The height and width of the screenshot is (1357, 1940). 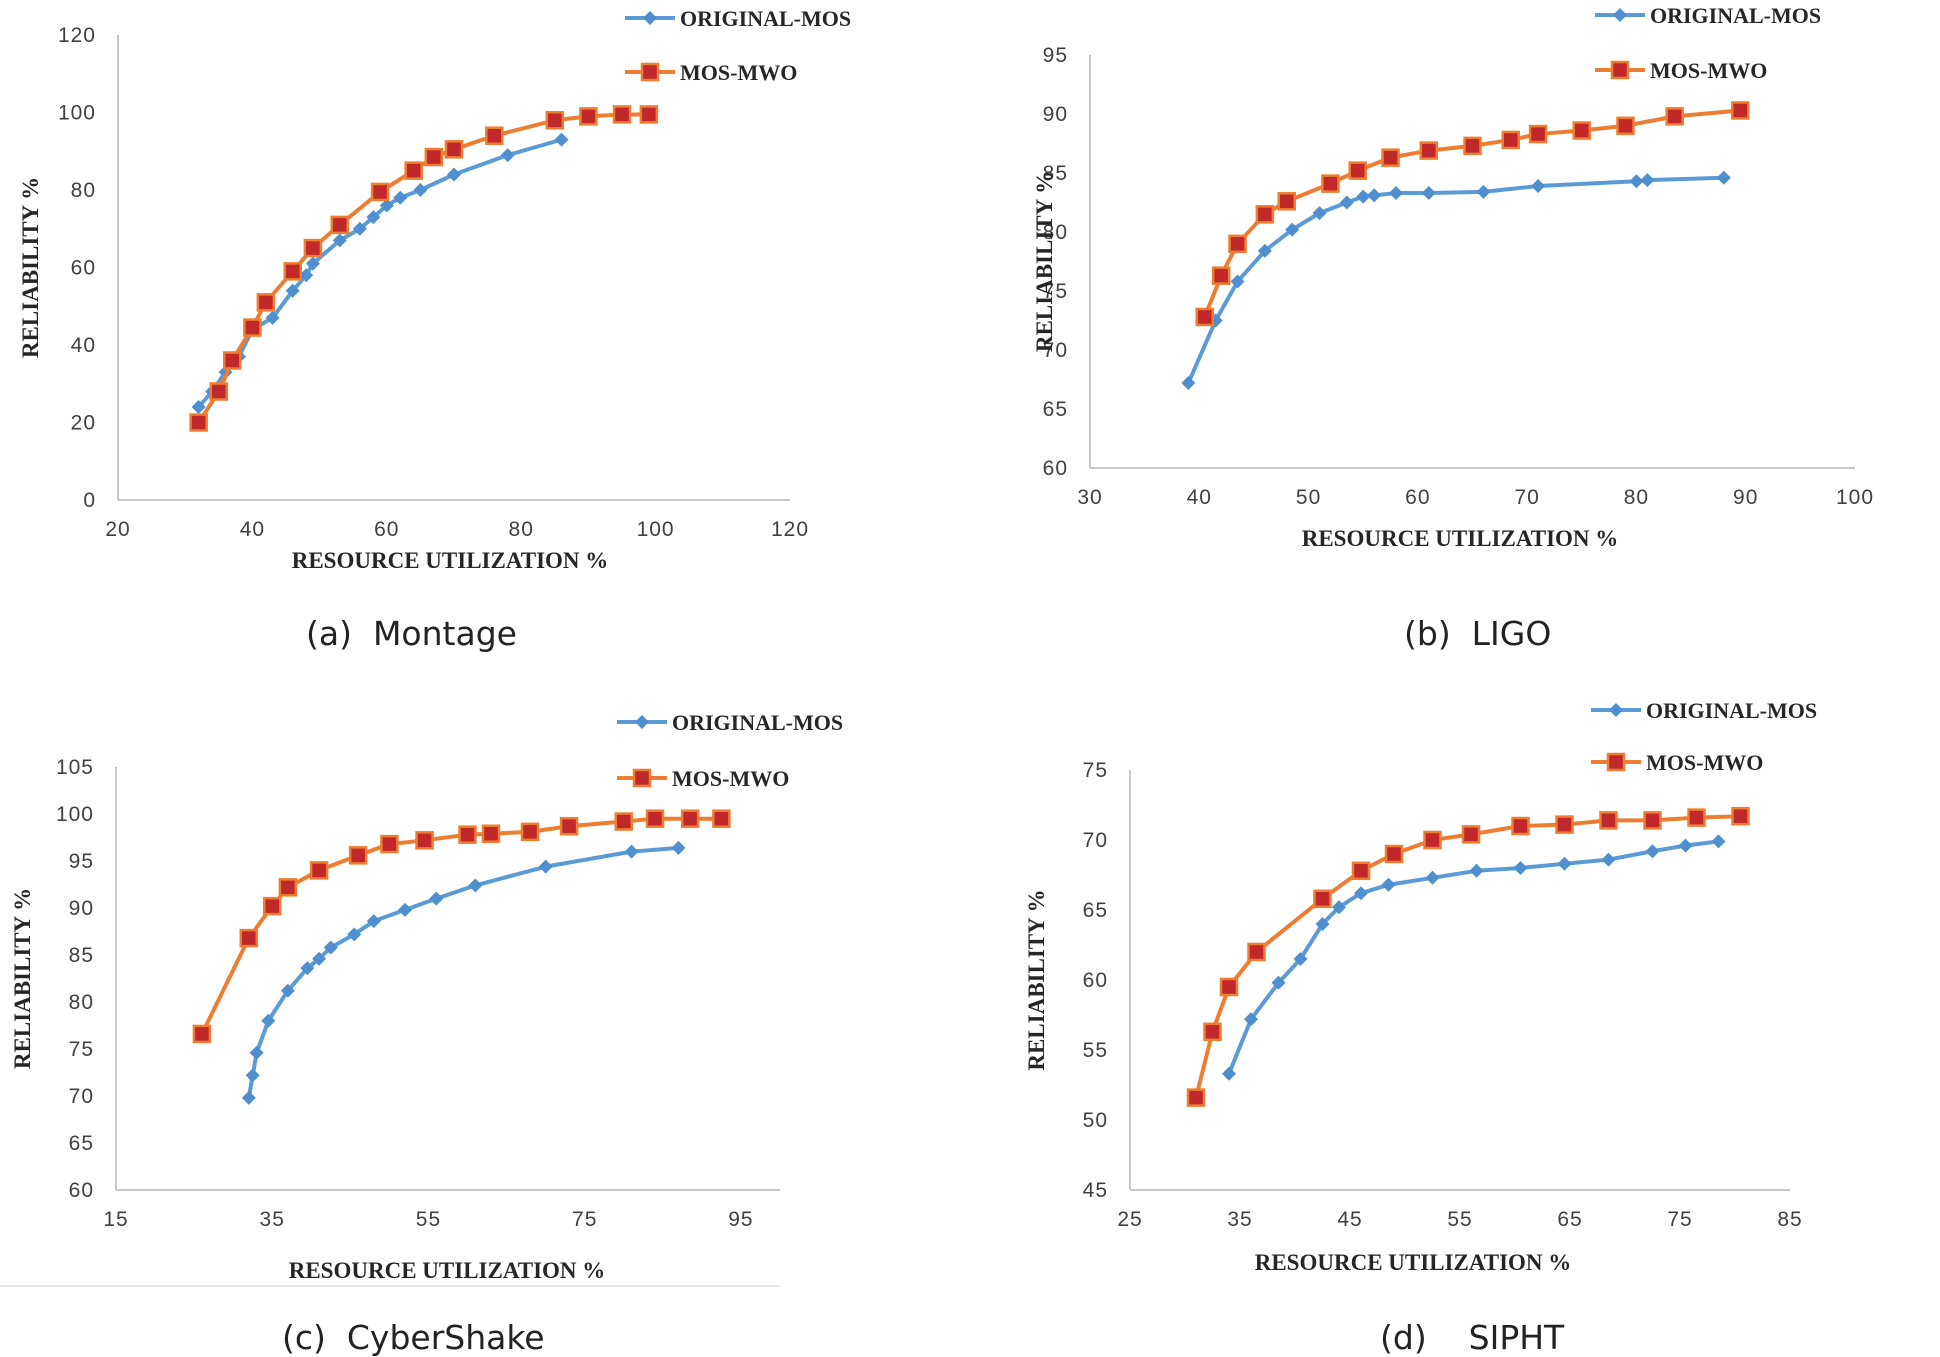 I want to click on y-tick-label: 50, so click(x=1095, y=1120).